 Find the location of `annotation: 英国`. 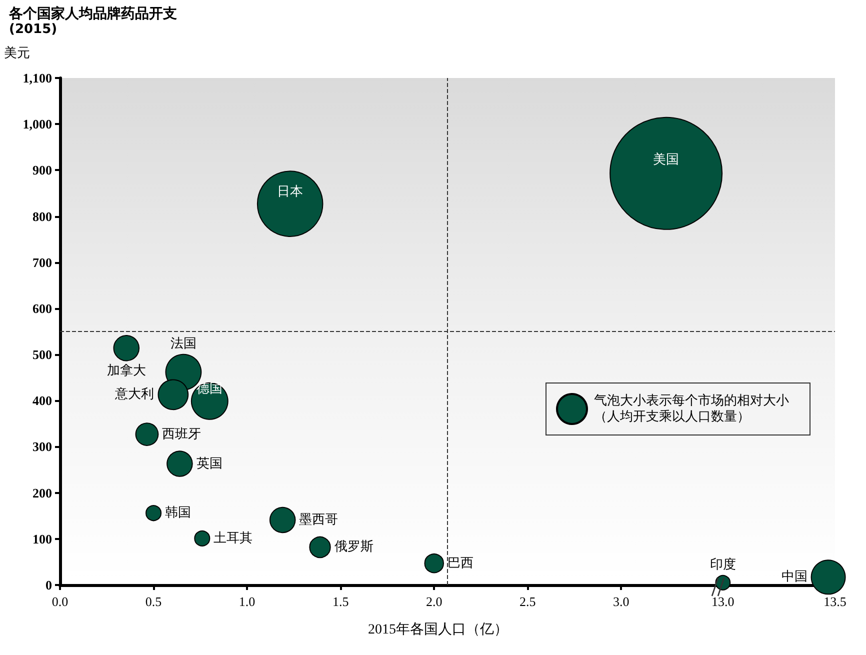

annotation: 英国 is located at coordinates (209, 464).